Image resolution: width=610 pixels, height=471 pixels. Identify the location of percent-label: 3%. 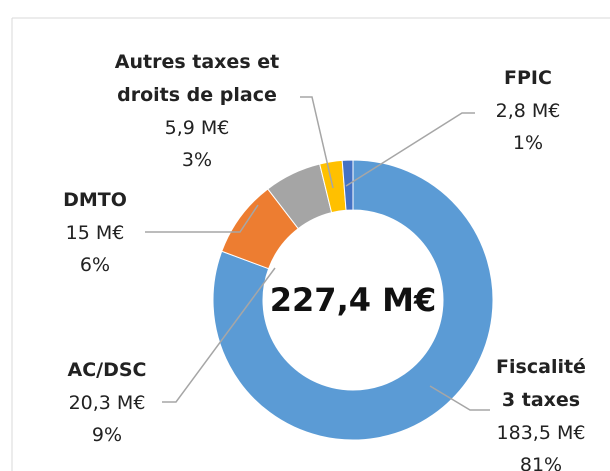
(197, 160).